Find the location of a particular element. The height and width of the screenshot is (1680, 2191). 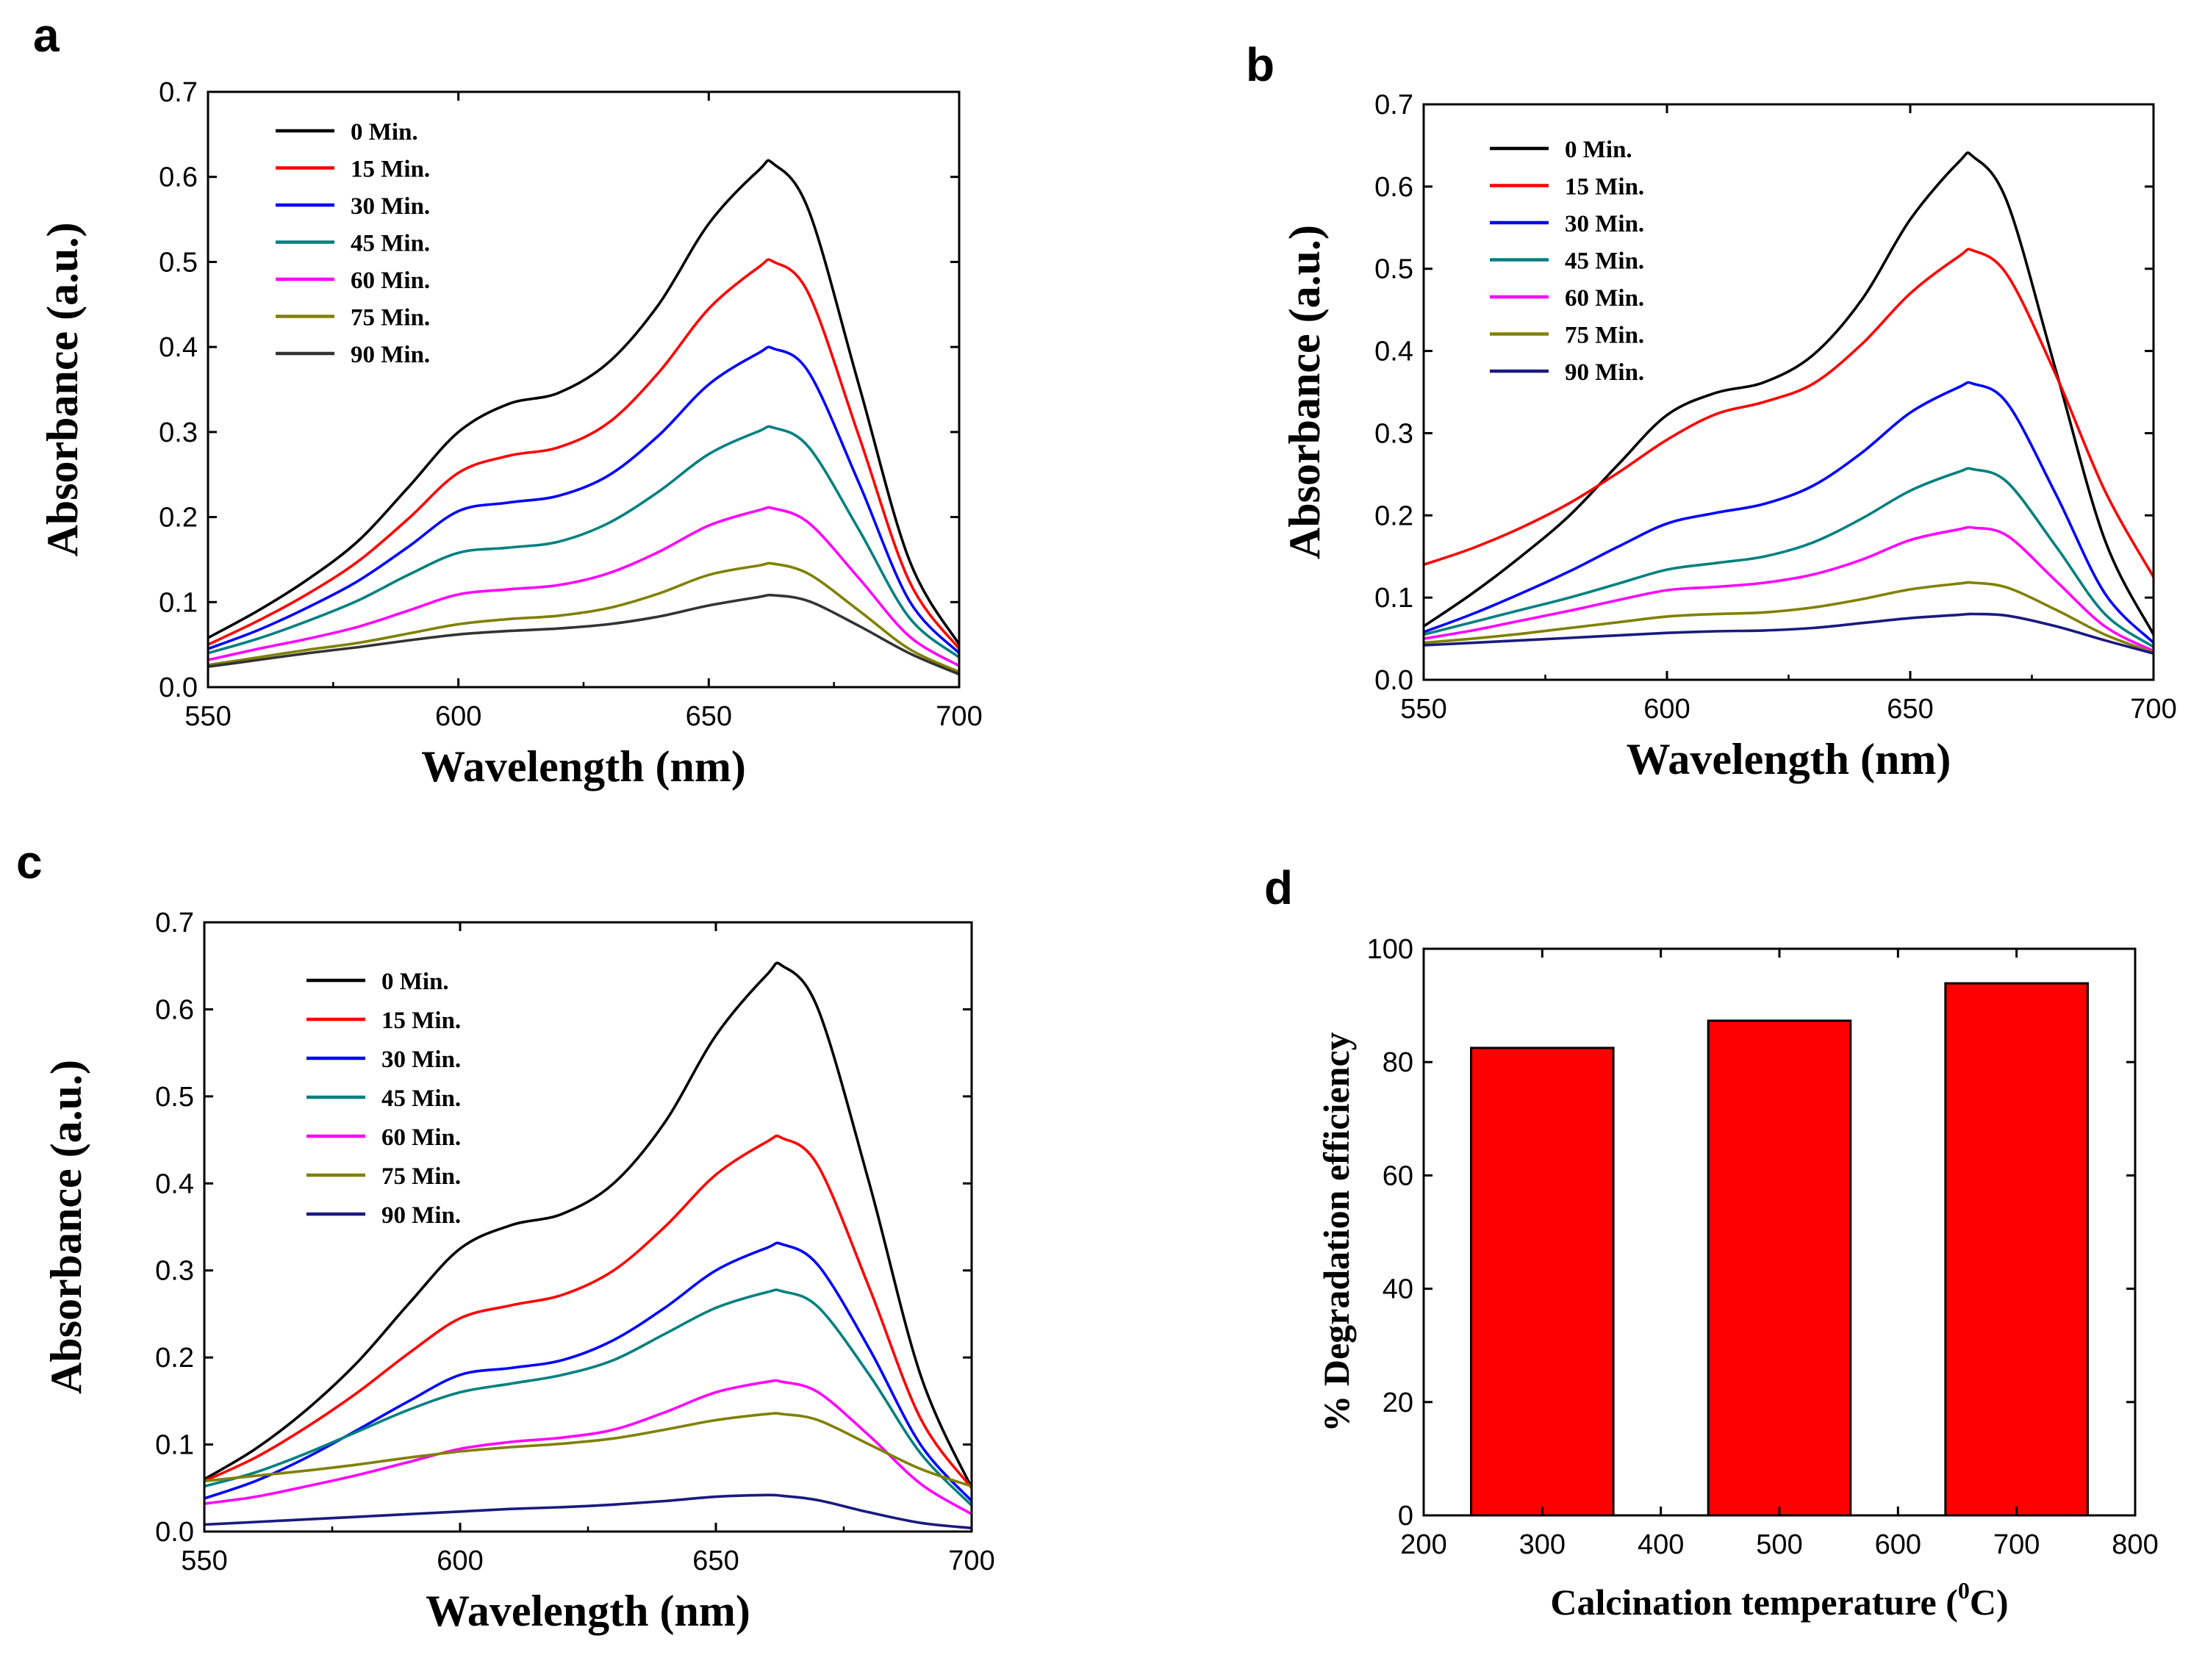

y-tick-label: 100 is located at coordinates (1390, 949).